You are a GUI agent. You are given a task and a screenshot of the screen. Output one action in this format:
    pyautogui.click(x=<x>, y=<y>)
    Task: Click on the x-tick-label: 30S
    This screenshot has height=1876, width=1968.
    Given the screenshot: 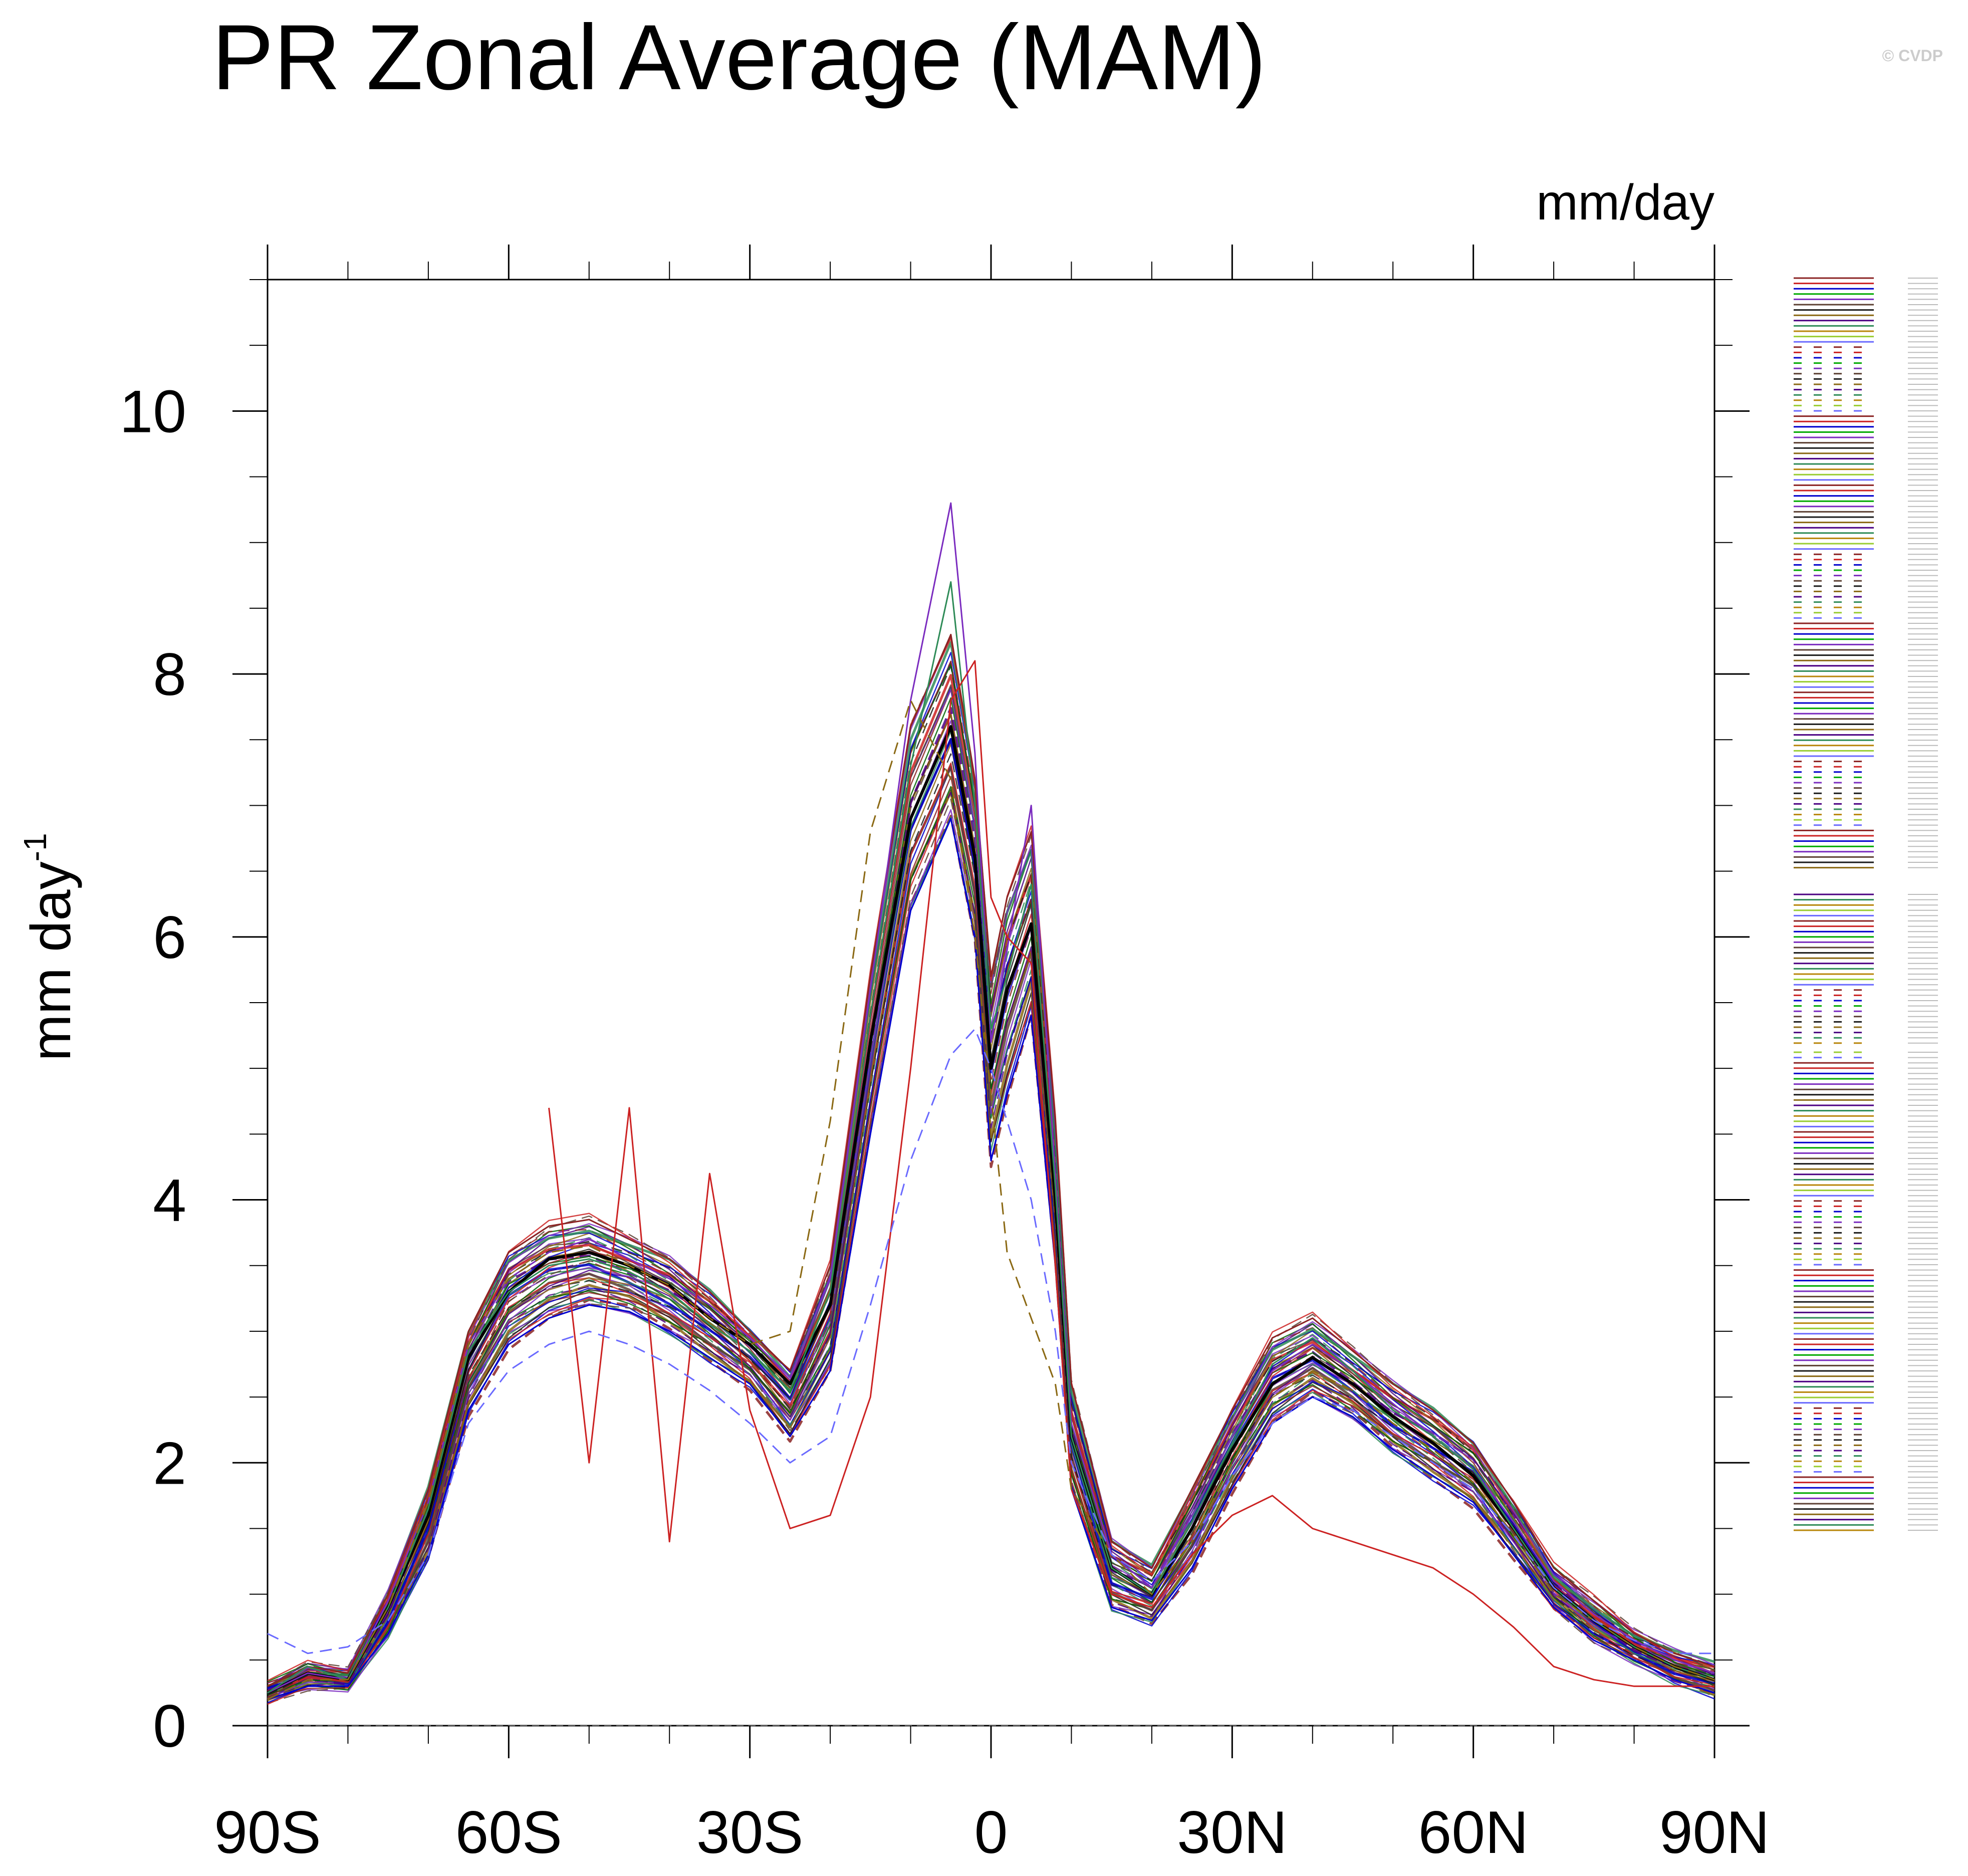 What is the action you would take?
    pyautogui.click(x=750, y=1832)
    